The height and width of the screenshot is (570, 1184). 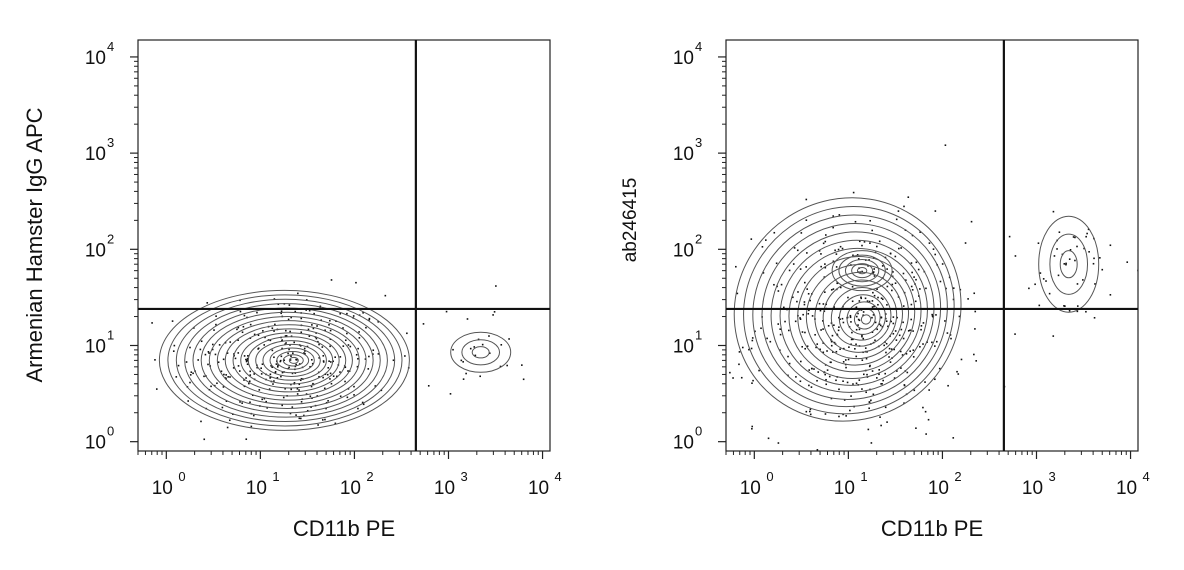 I want to click on left-y-axis-title: Armenian Hamster IgG APC, so click(x=34, y=244).